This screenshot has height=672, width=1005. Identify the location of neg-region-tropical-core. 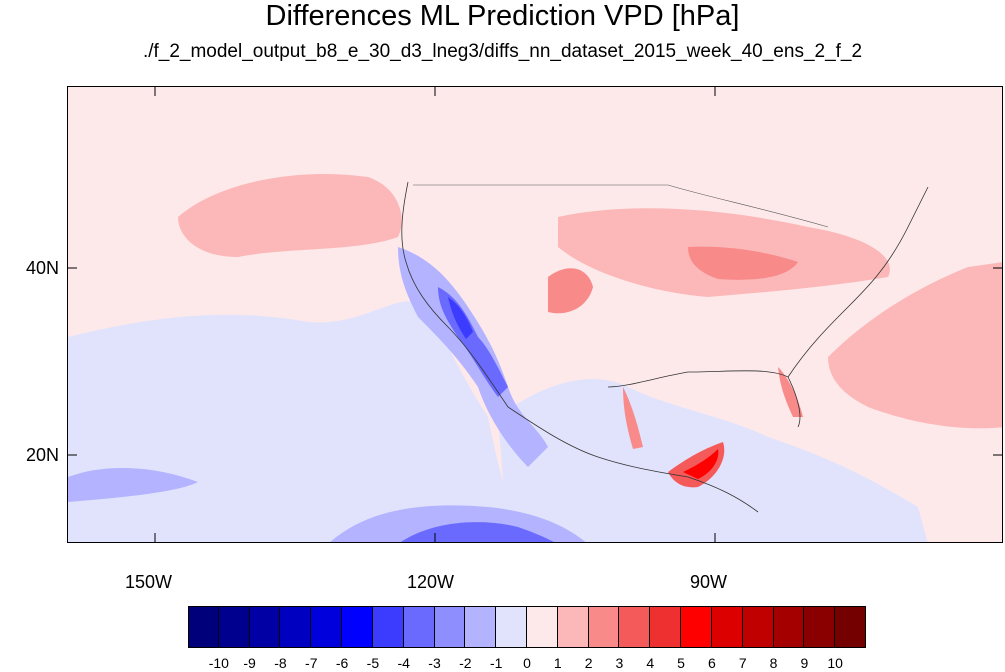
(477, 532).